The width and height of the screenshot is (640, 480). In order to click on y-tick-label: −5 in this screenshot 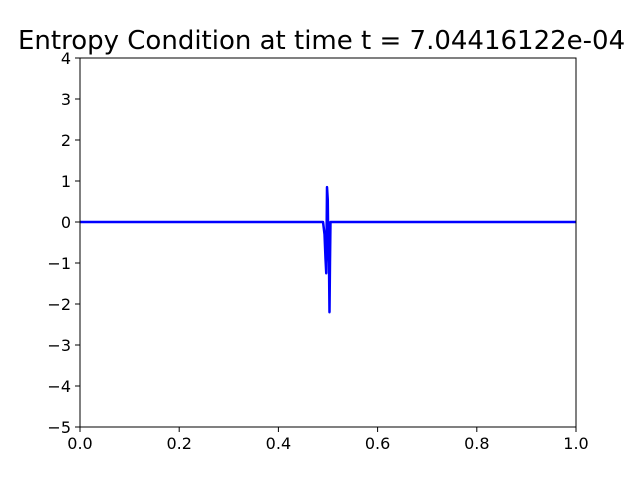, I will do `click(59, 427)`.